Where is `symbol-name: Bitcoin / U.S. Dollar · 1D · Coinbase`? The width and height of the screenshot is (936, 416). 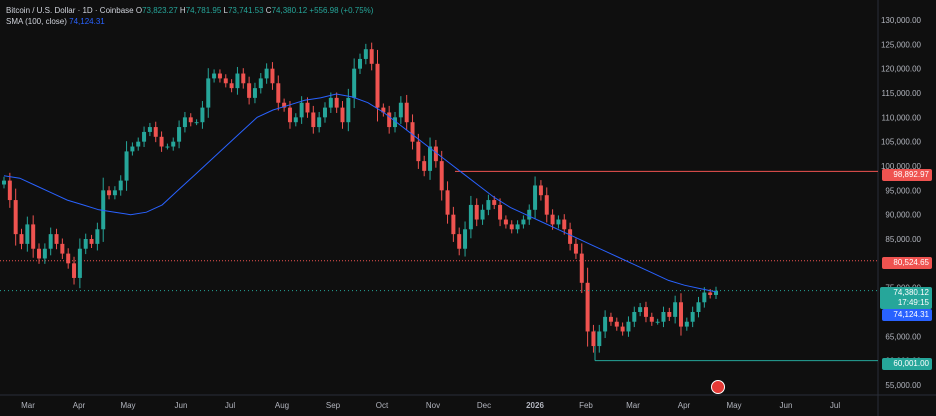
symbol-name: Bitcoin / U.S. Dollar · 1D · Coinbase is located at coordinates (70, 10).